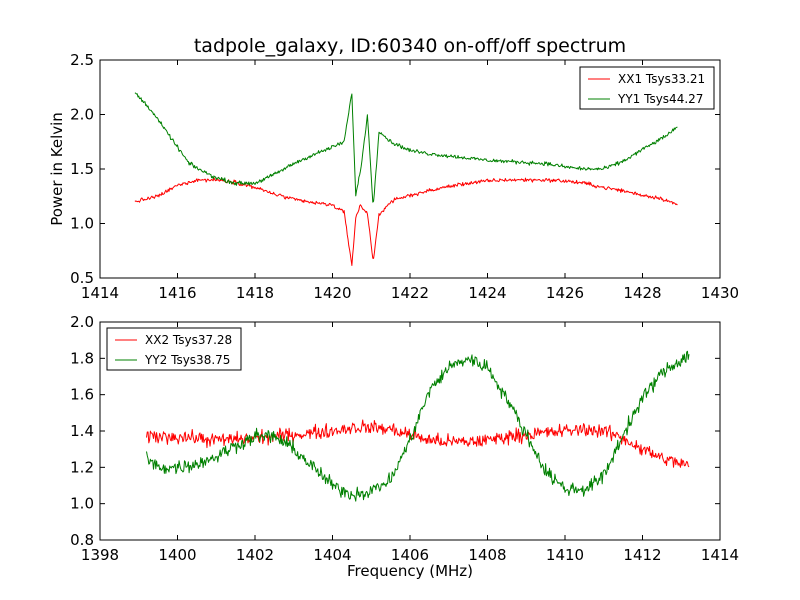  What do you see at coordinates (187, 360) in the screenshot?
I see `legend-label: YY2 Tsys38.75` at bounding box center [187, 360].